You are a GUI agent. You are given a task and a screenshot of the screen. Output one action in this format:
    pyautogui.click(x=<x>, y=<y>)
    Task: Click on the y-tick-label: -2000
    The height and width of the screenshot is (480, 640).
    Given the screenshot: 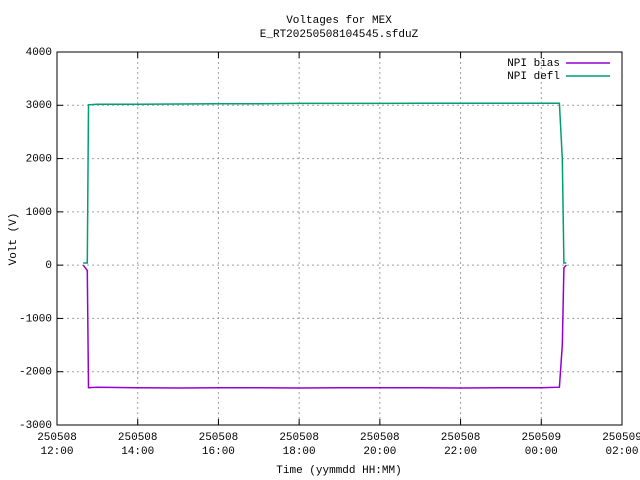 What is the action you would take?
    pyautogui.click(x=35, y=373)
    